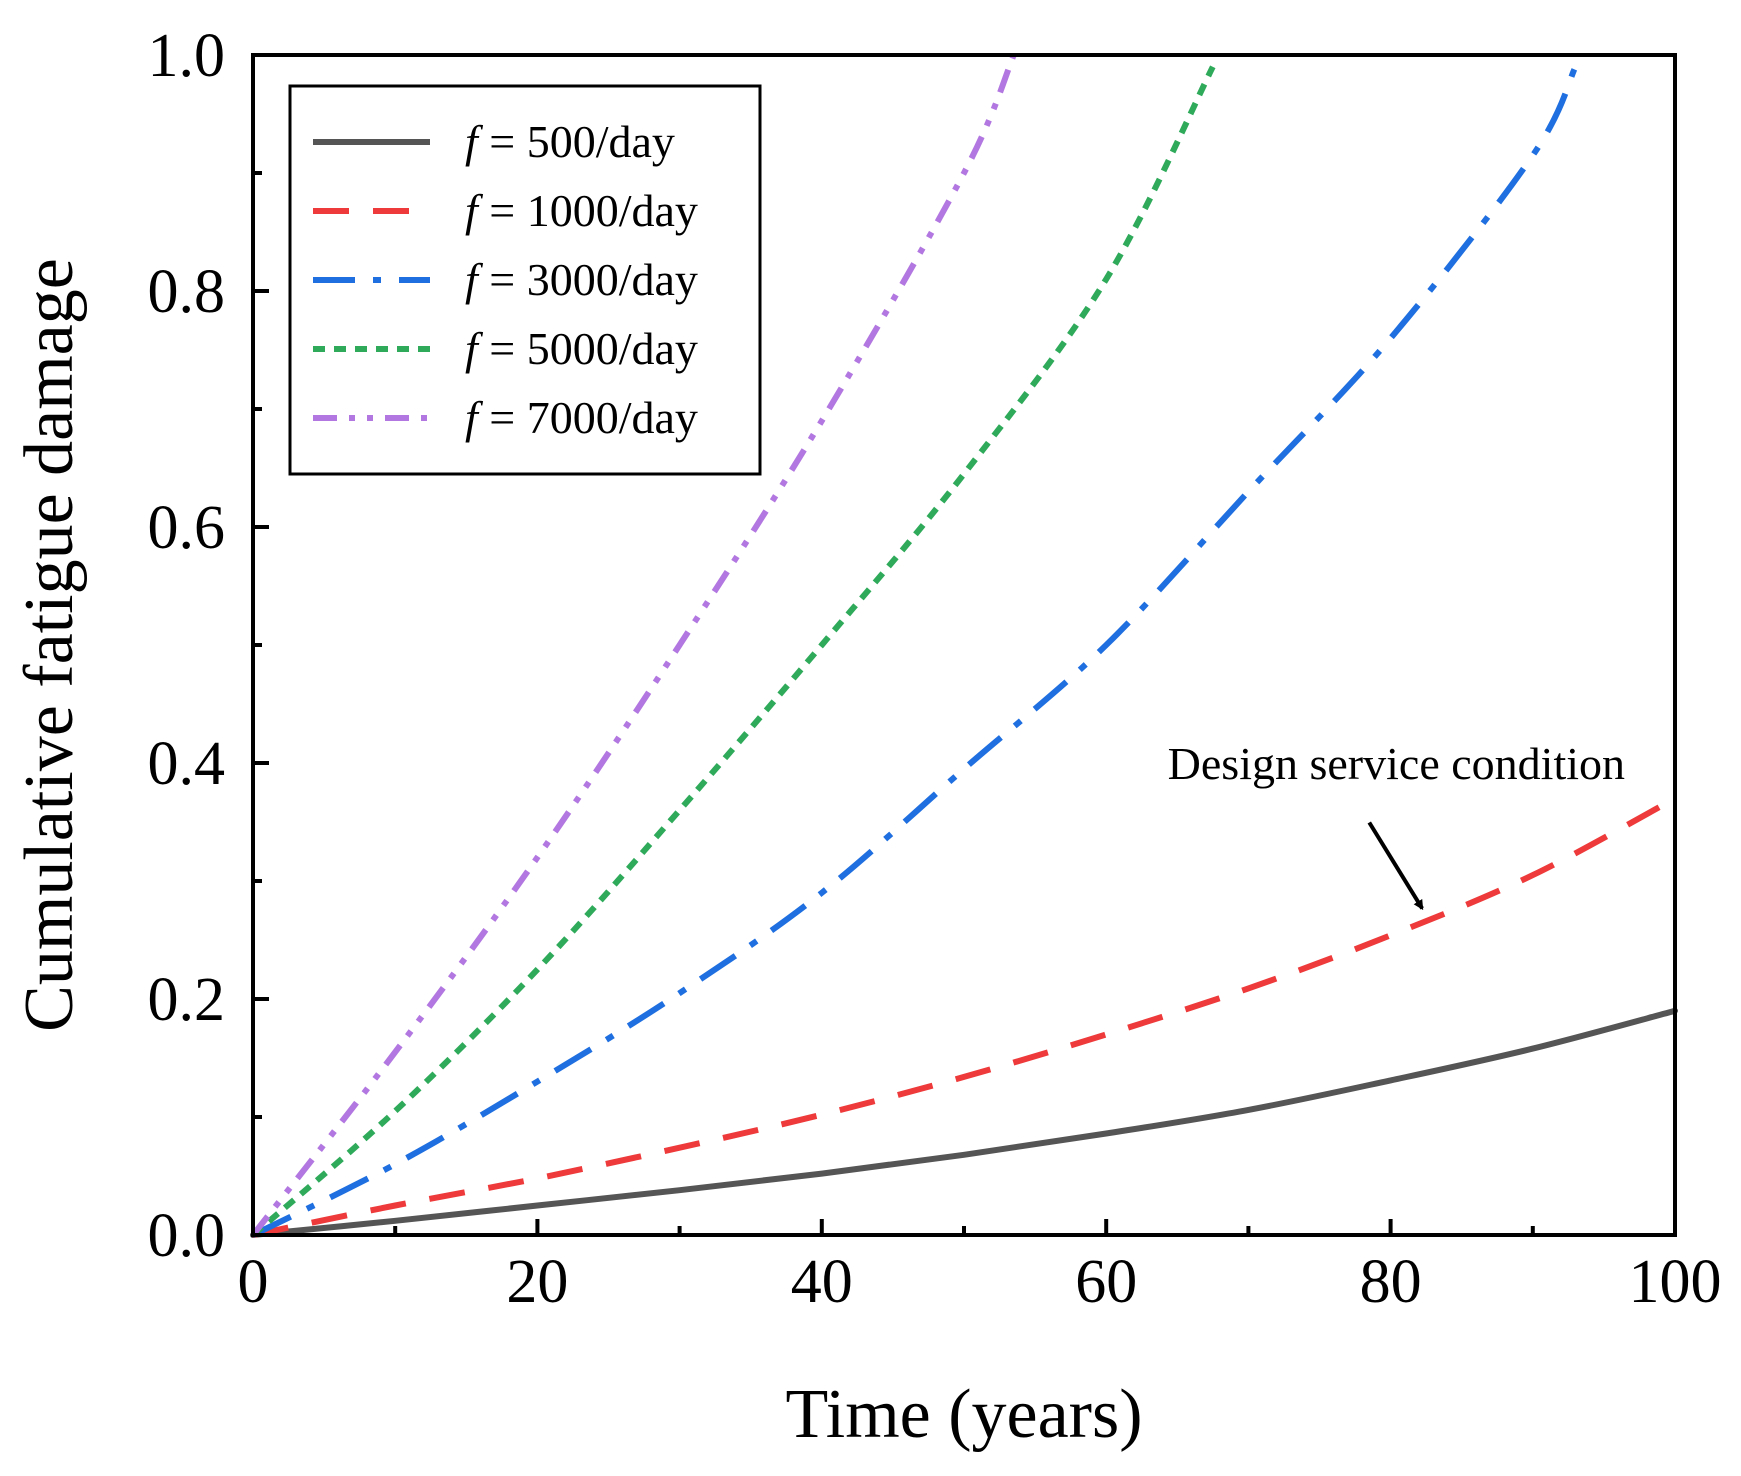  What do you see at coordinates (537, 1282) in the screenshot?
I see `x-tick-label: 20` at bounding box center [537, 1282].